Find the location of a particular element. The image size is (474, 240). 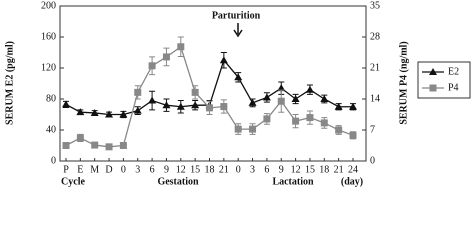

y2-tick-label: 35 is located at coordinates (375, 5).